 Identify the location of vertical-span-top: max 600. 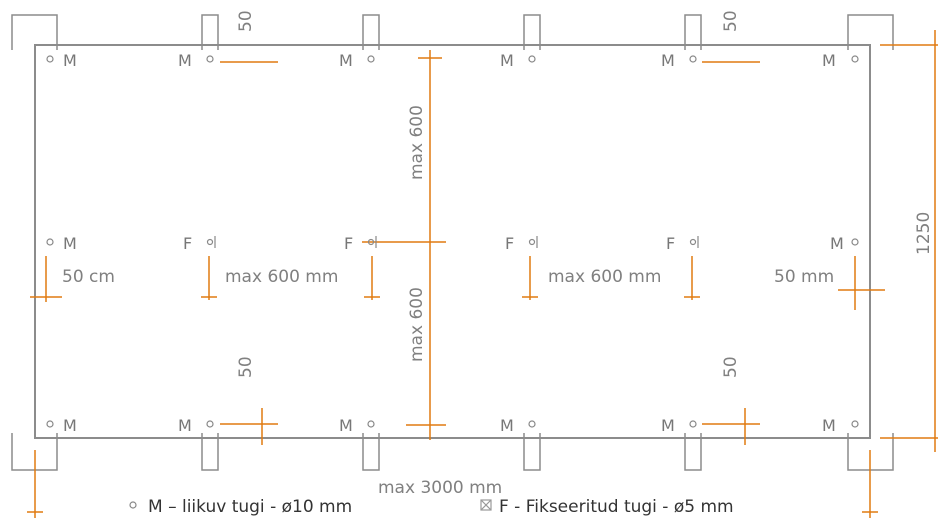
(417, 142).